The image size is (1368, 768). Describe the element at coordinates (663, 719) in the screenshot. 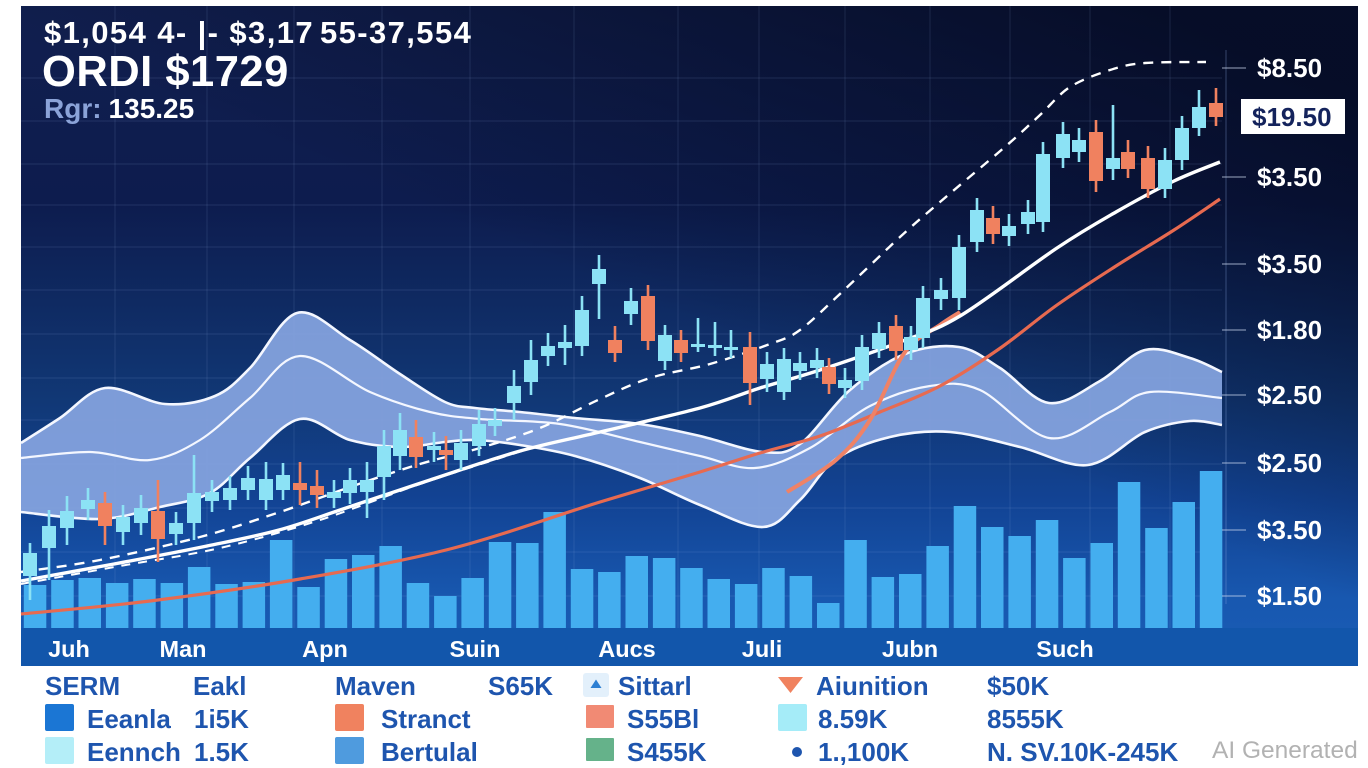

I see `svg-text: S55Bl` at that location.